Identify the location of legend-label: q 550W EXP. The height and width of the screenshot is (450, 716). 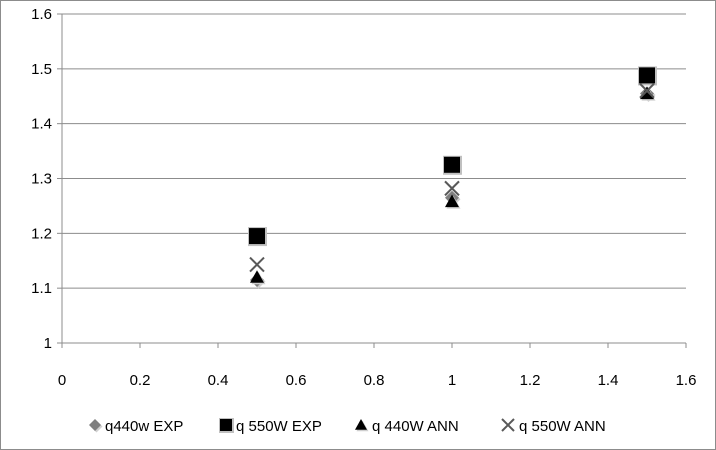
(279, 426).